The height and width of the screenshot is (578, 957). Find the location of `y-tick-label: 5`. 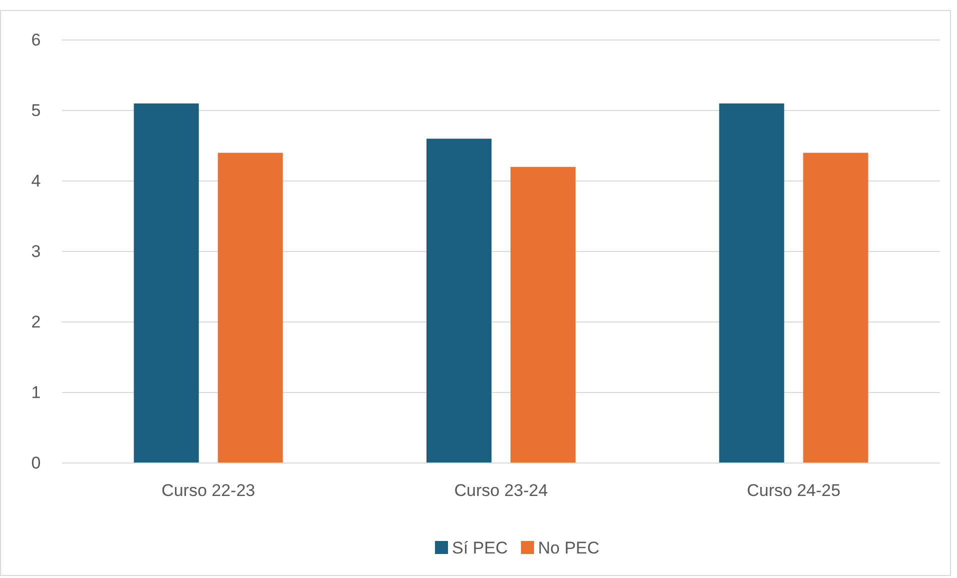

y-tick-label: 5 is located at coordinates (36, 110).